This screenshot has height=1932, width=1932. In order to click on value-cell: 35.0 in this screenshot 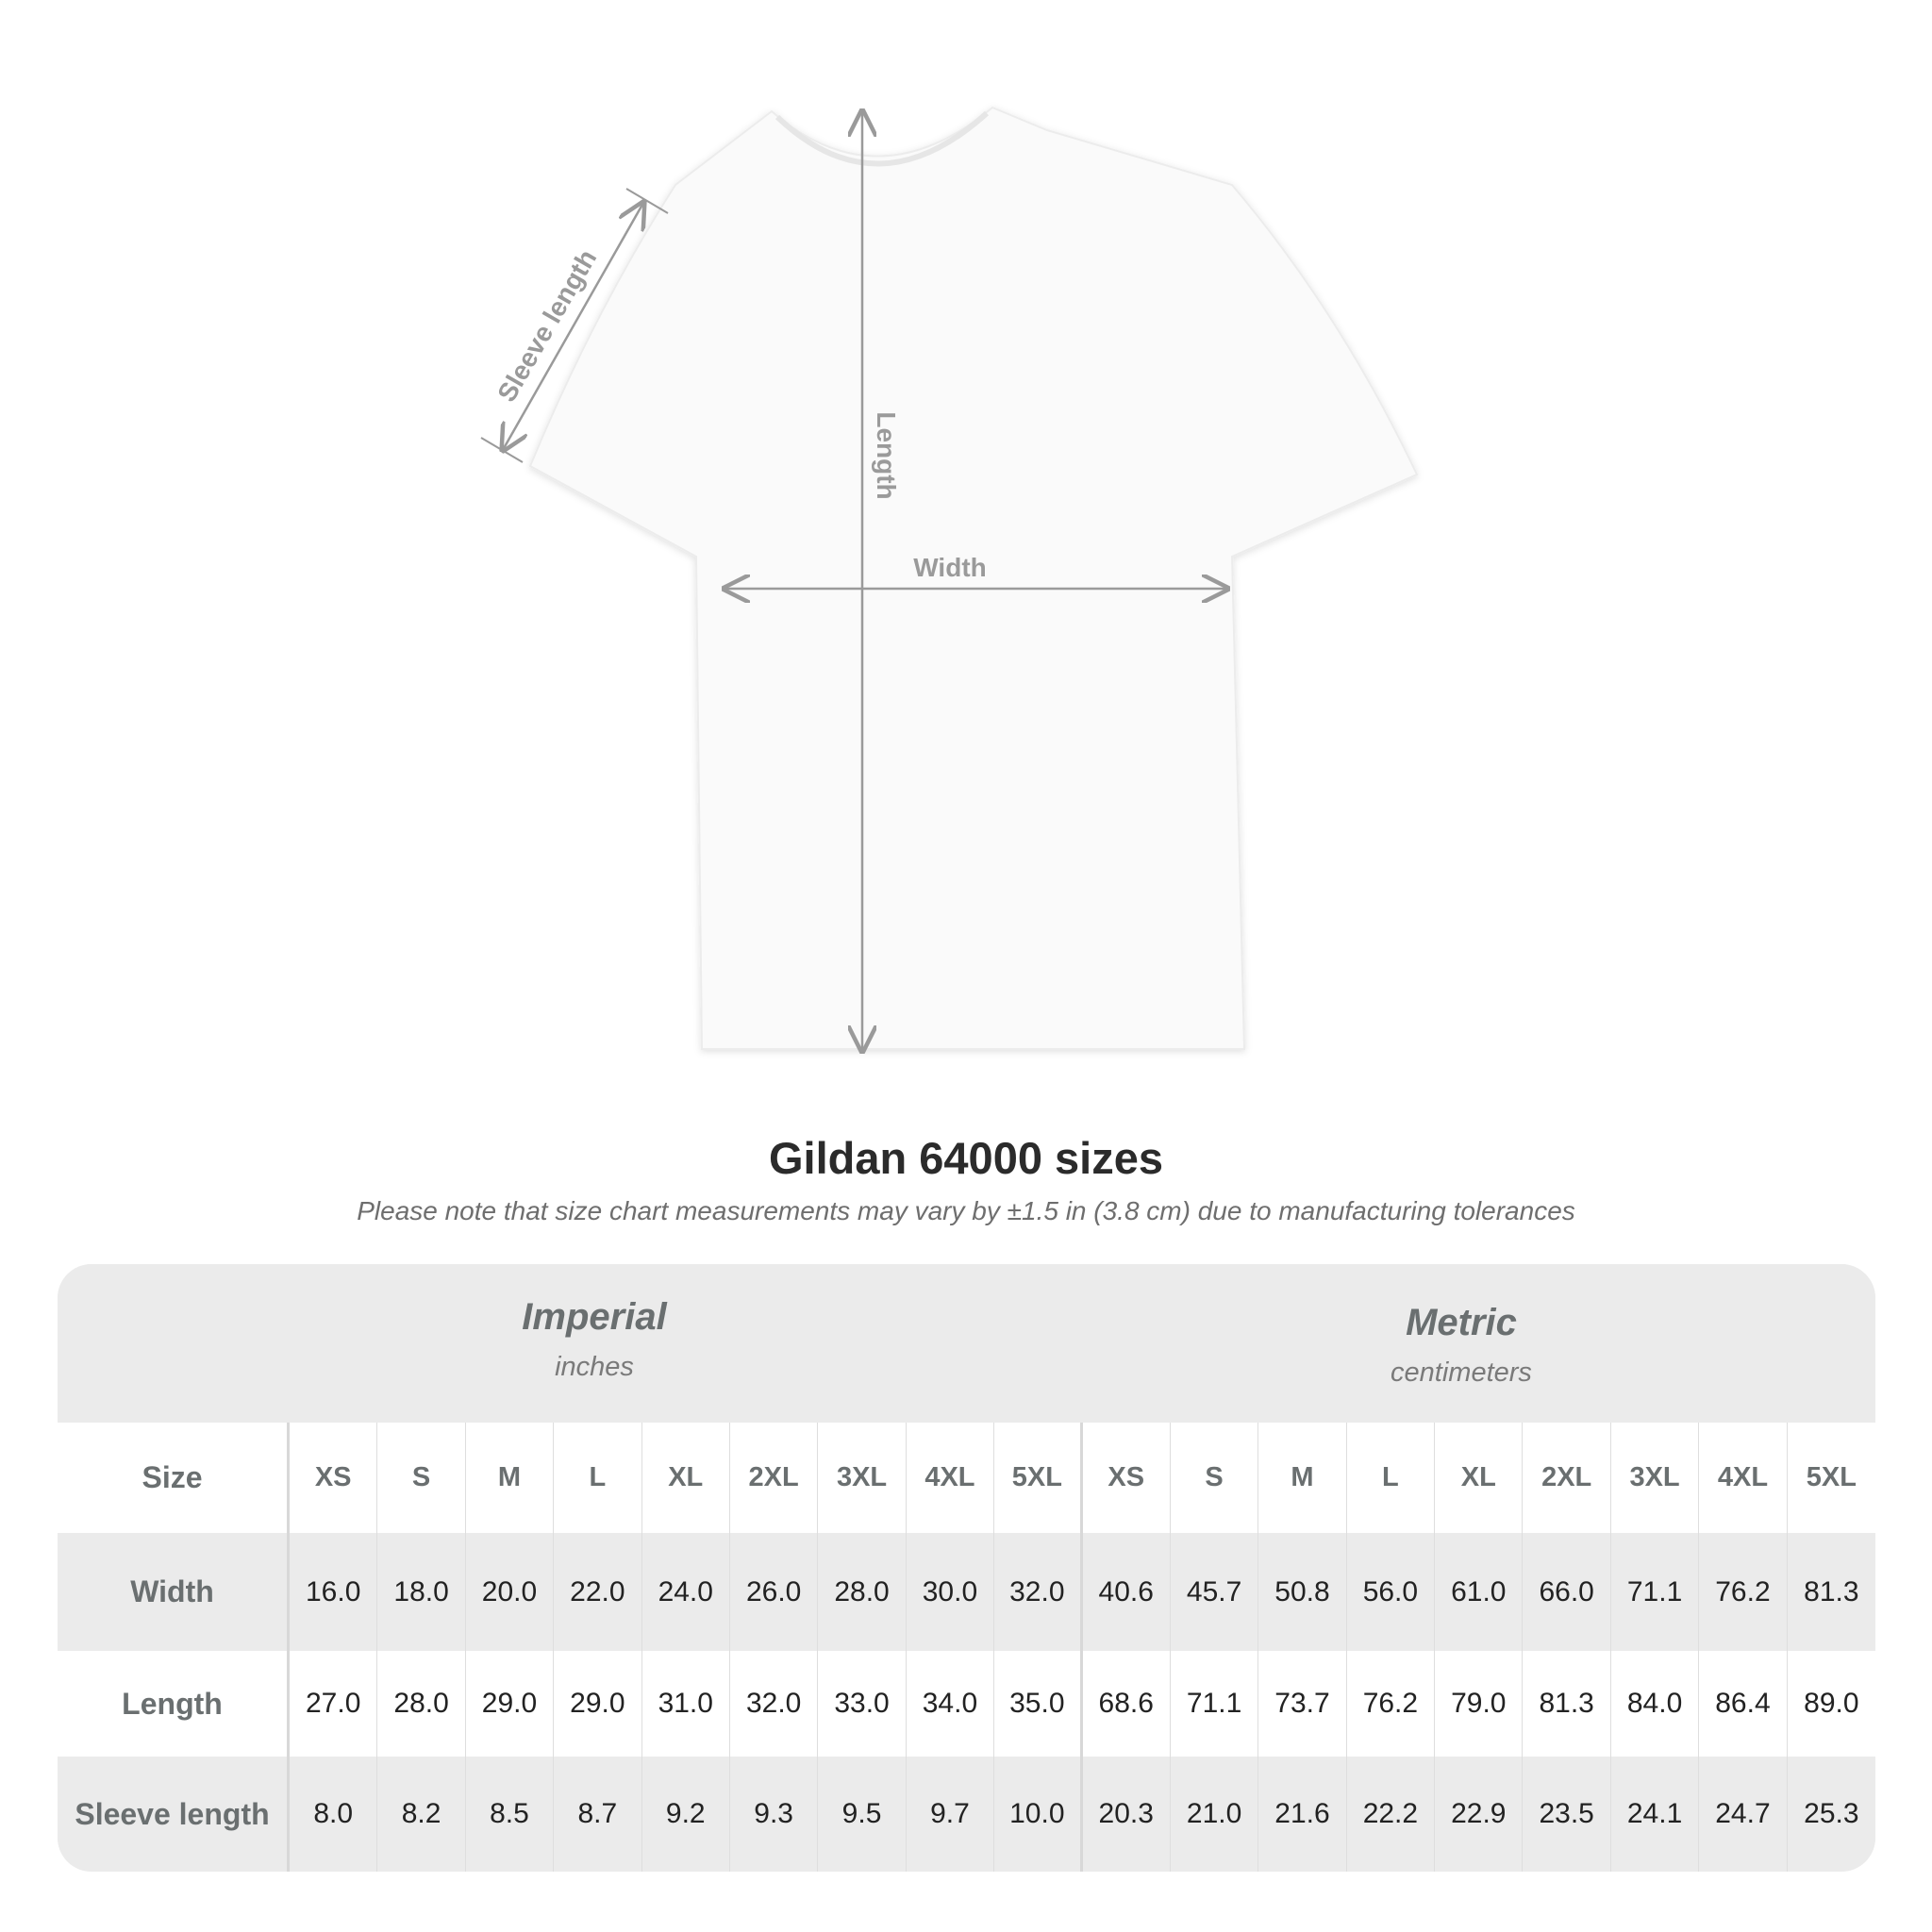, I will do `click(1038, 1704)`.